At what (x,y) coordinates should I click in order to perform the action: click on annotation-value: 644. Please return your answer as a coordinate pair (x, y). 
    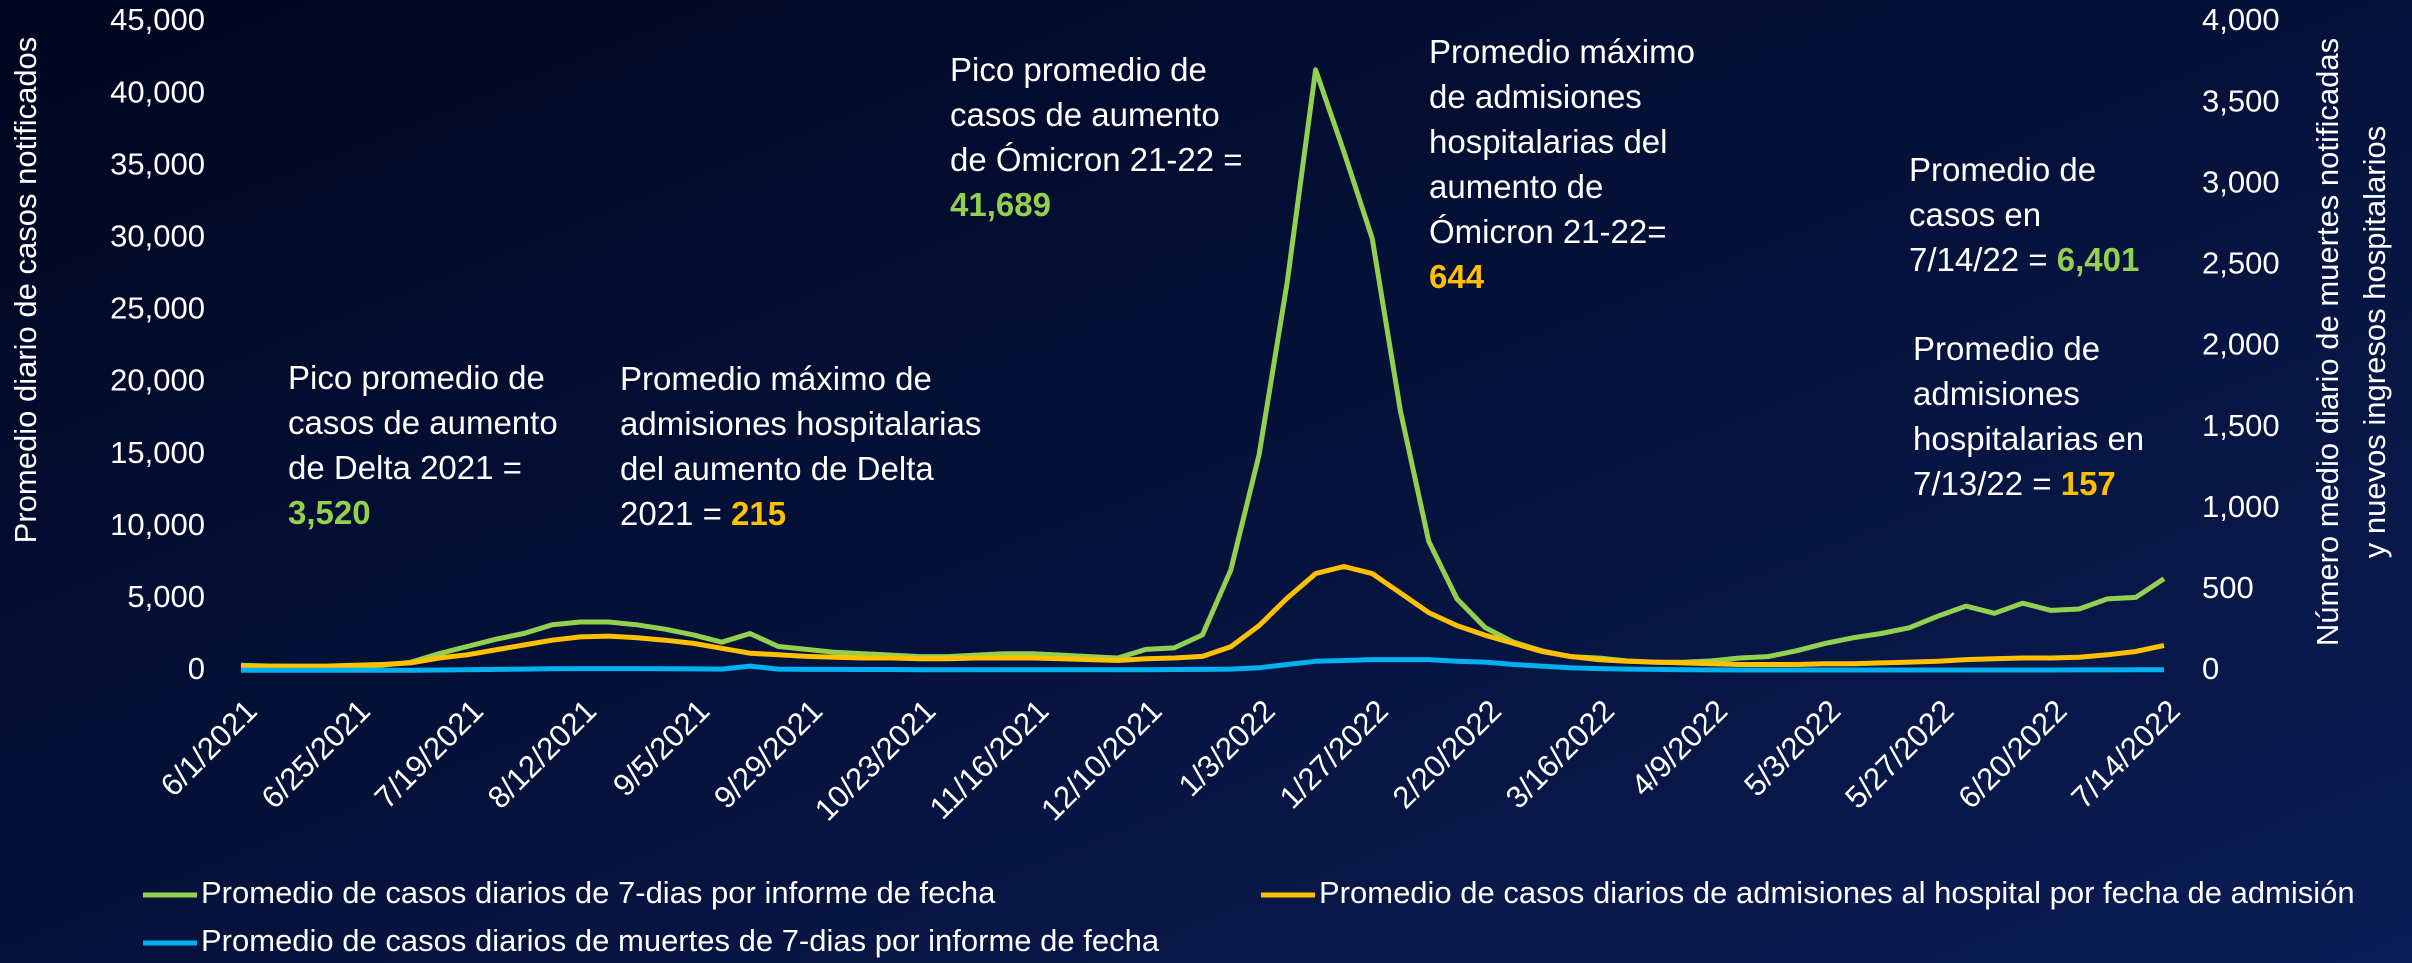
    Looking at the image, I should click on (1457, 276).